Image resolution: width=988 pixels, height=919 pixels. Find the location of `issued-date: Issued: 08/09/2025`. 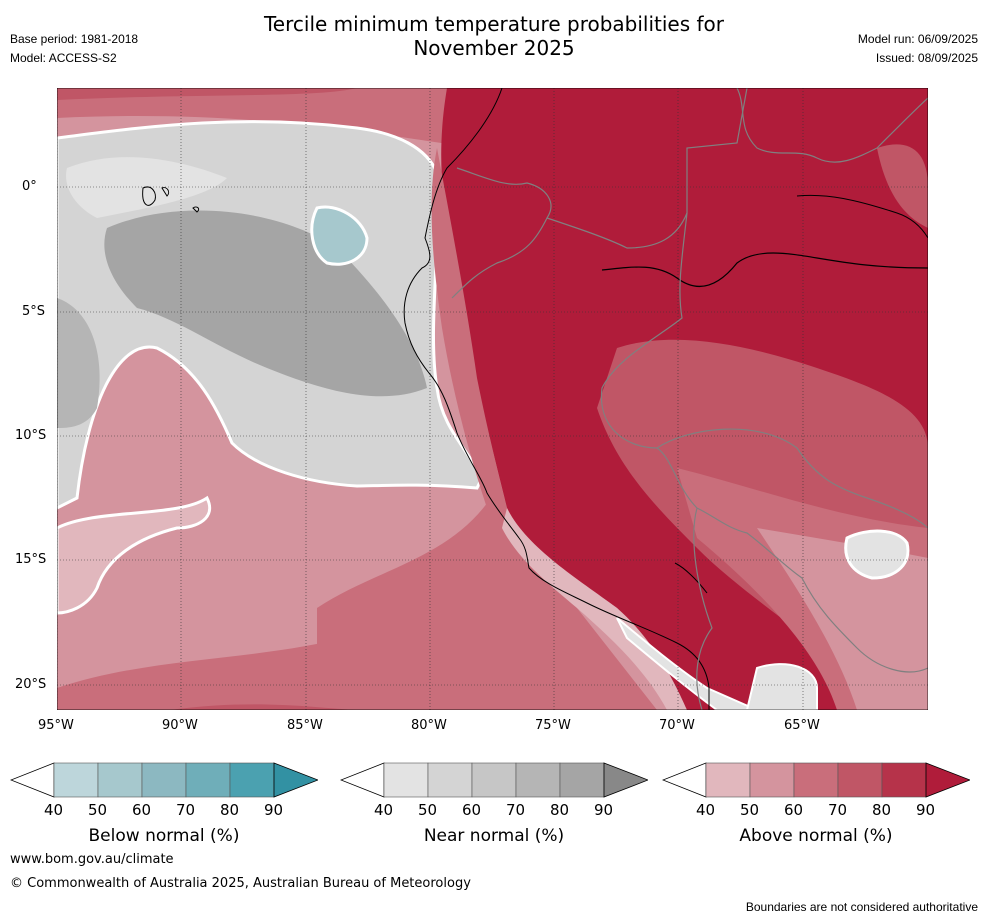

issued-date: Issued: 08/09/2025 is located at coordinates (926, 58).